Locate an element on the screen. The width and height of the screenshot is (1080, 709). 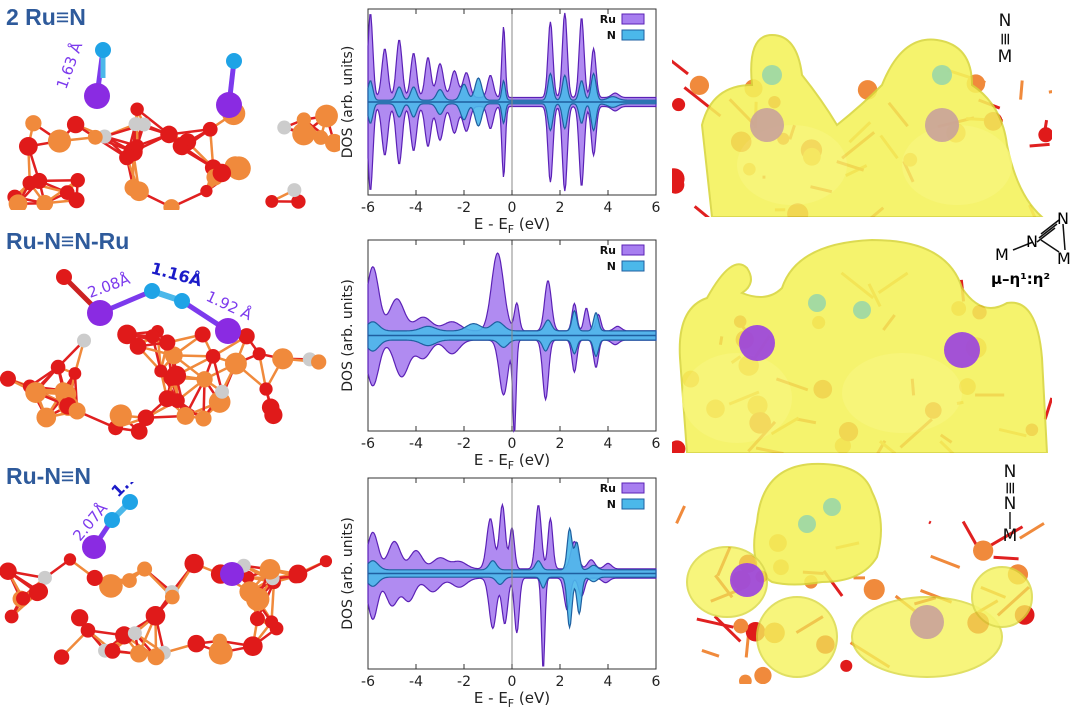
dos-chart-ru-n-n: -6 -4 -2 0 2 4 6 E - EF (eV) DOS (arb. units) Ru N is located at coordinates (500, 593).